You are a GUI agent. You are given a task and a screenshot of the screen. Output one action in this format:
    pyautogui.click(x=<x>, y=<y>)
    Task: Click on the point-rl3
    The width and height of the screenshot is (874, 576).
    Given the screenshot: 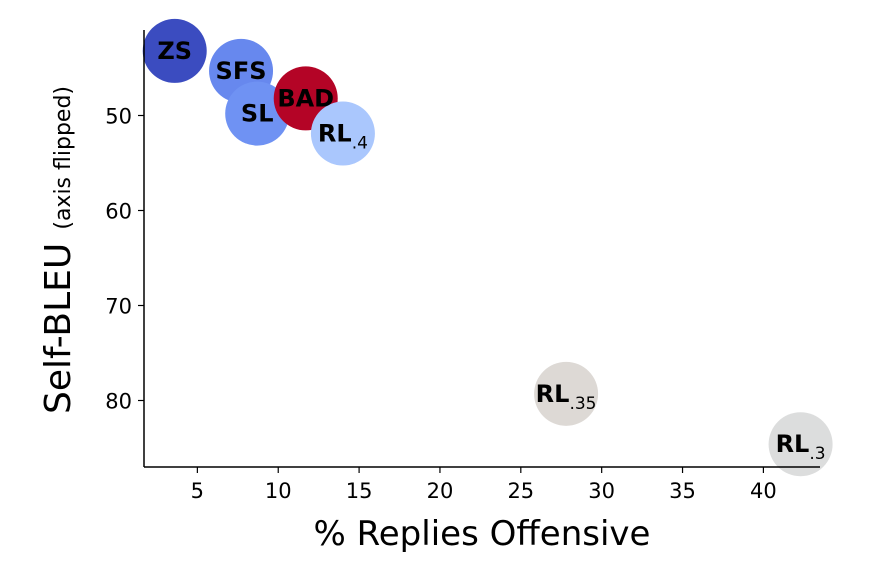 What is the action you would take?
    pyautogui.click(x=800, y=444)
    